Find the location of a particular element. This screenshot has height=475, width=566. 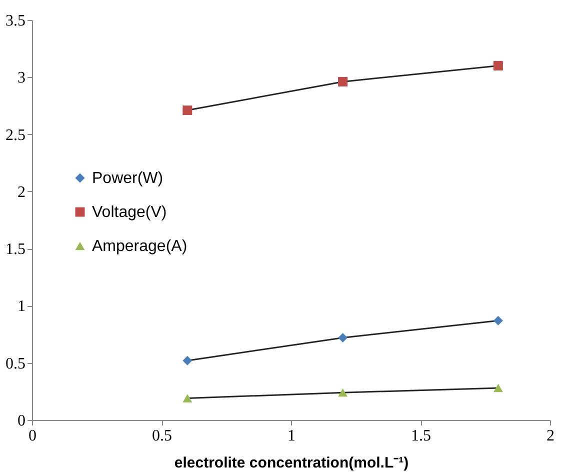

y-tick-label: 0.5 is located at coordinates (16, 363).